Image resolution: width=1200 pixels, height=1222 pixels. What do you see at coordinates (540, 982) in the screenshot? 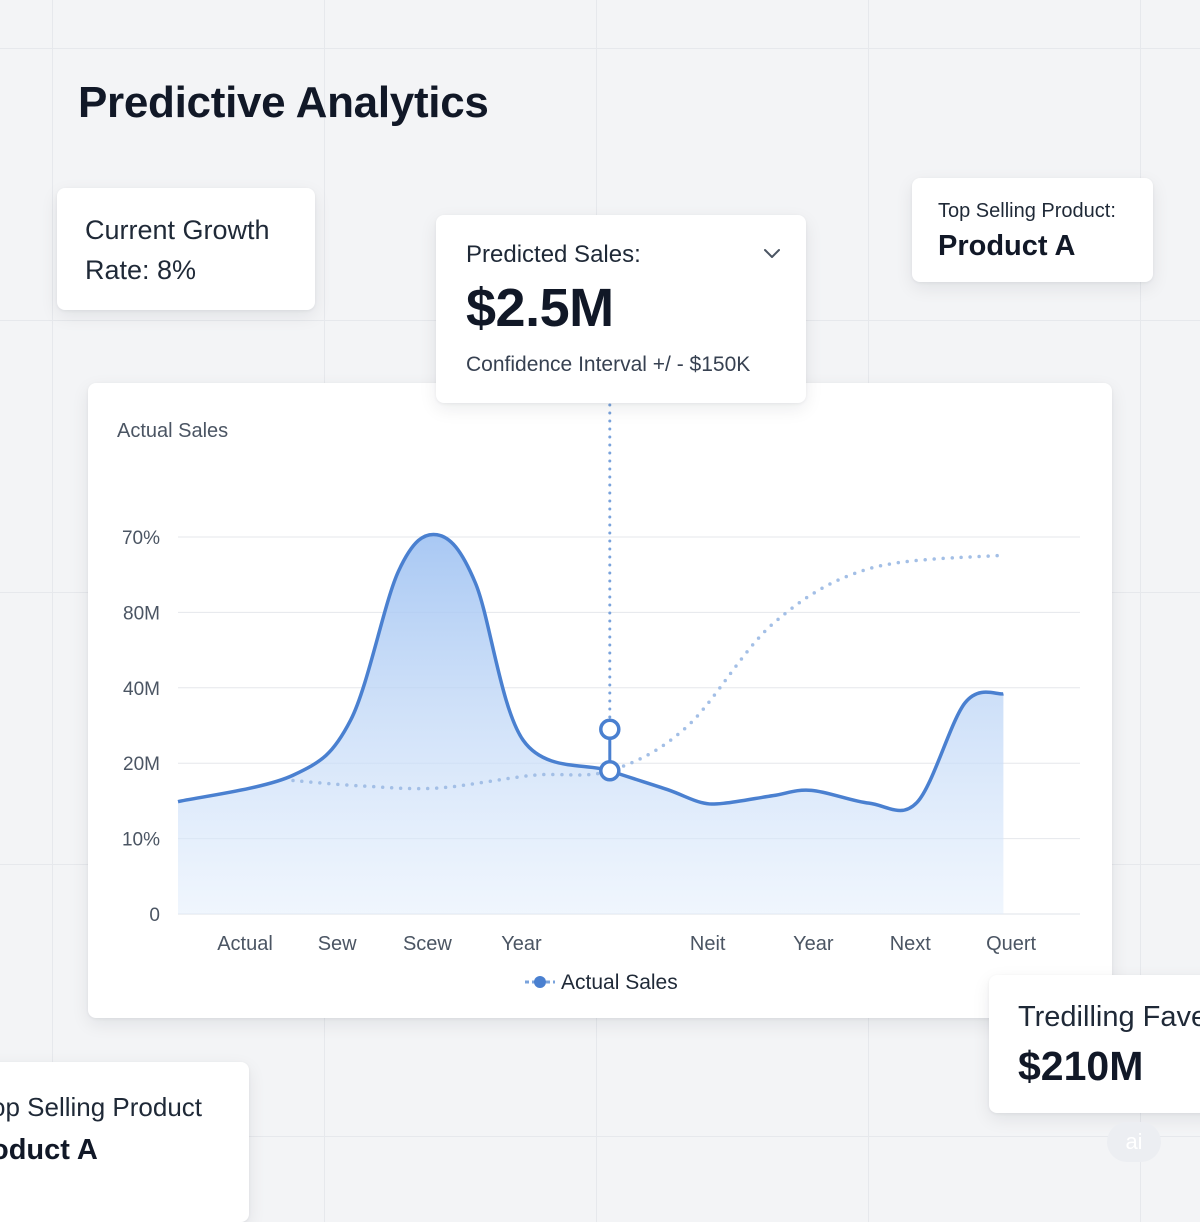
I see `legend-swatch-dot` at bounding box center [540, 982].